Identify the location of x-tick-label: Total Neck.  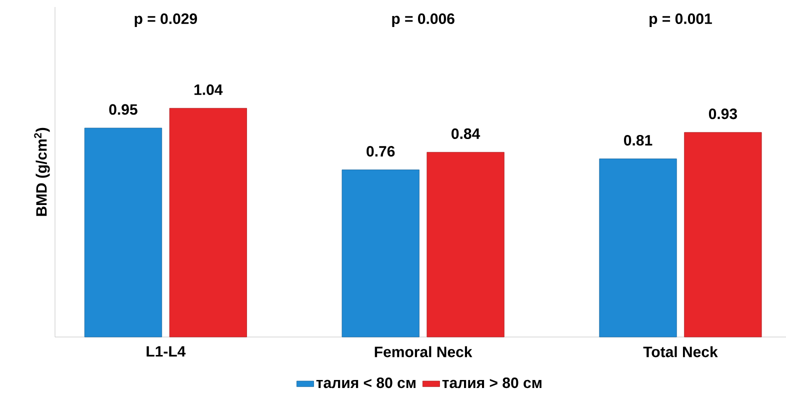
(680, 352).